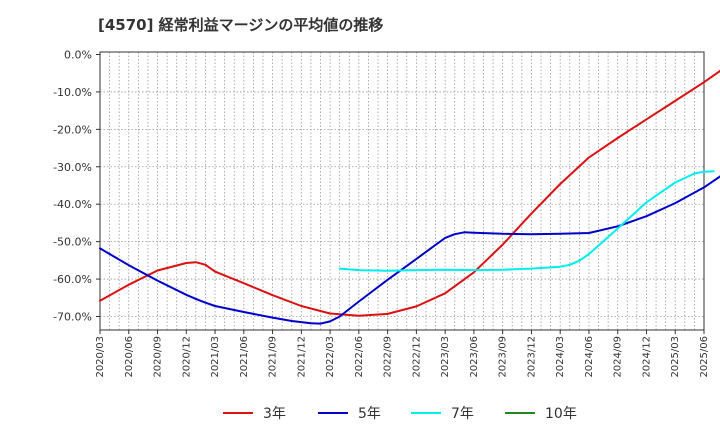  What do you see at coordinates (646, 357) in the screenshot?
I see `x-tick-label: 2024/12` at bounding box center [646, 357].